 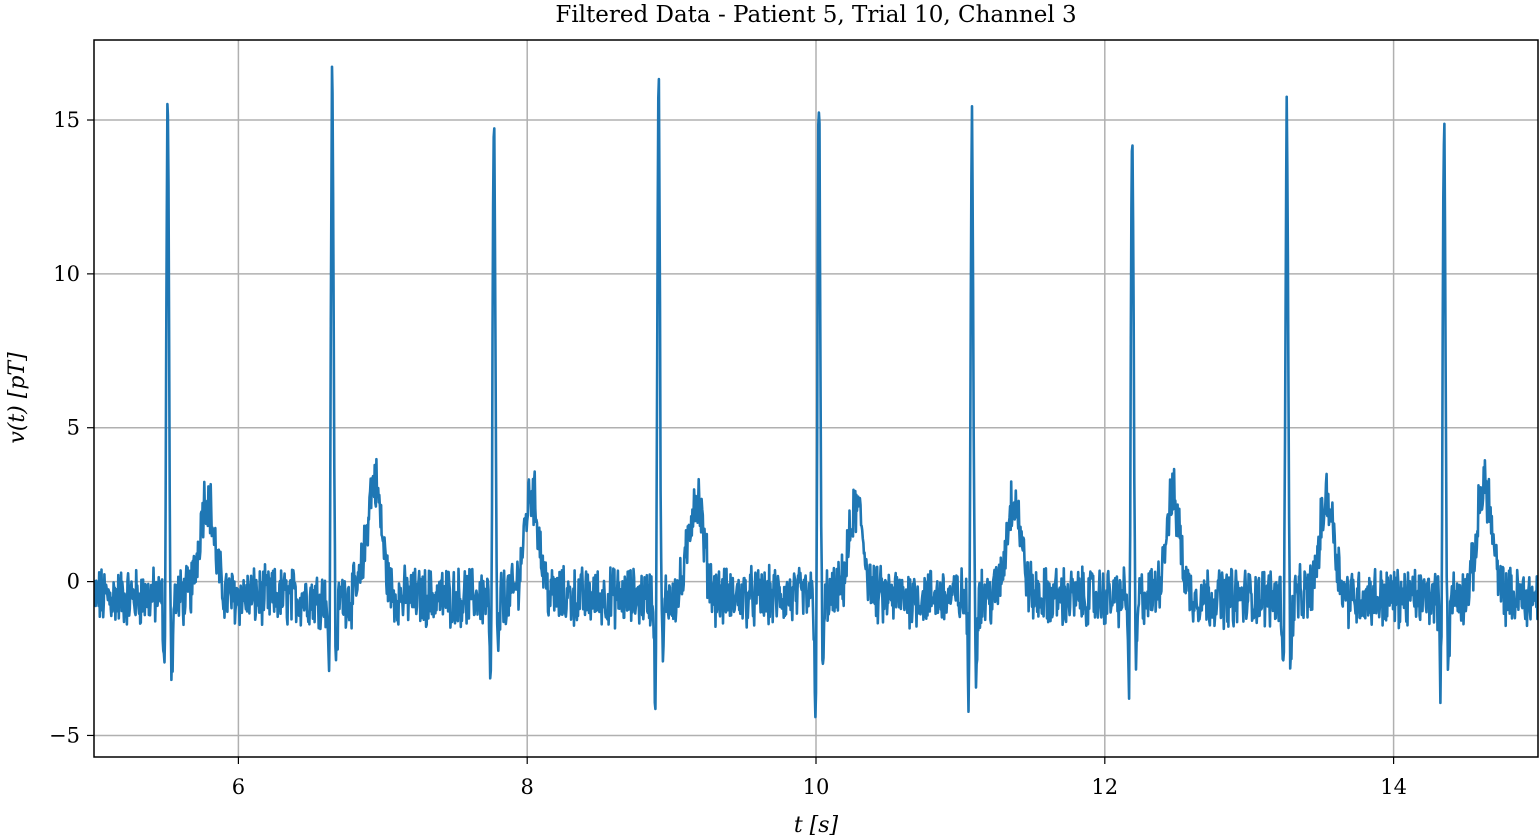 I want to click on y-tick-label: 5, so click(x=73, y=428).